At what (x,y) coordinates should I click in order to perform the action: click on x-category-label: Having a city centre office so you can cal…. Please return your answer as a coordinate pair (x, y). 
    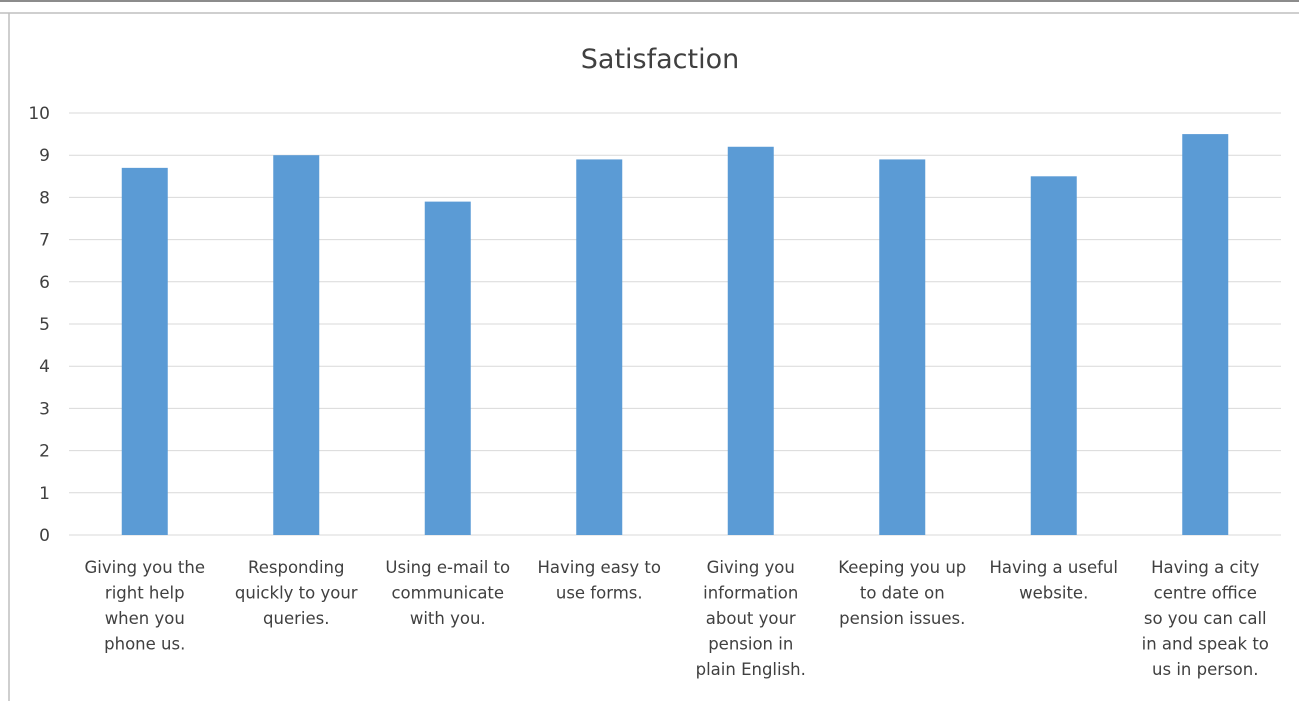
    Looking at the image, I should click on (1205, 618).